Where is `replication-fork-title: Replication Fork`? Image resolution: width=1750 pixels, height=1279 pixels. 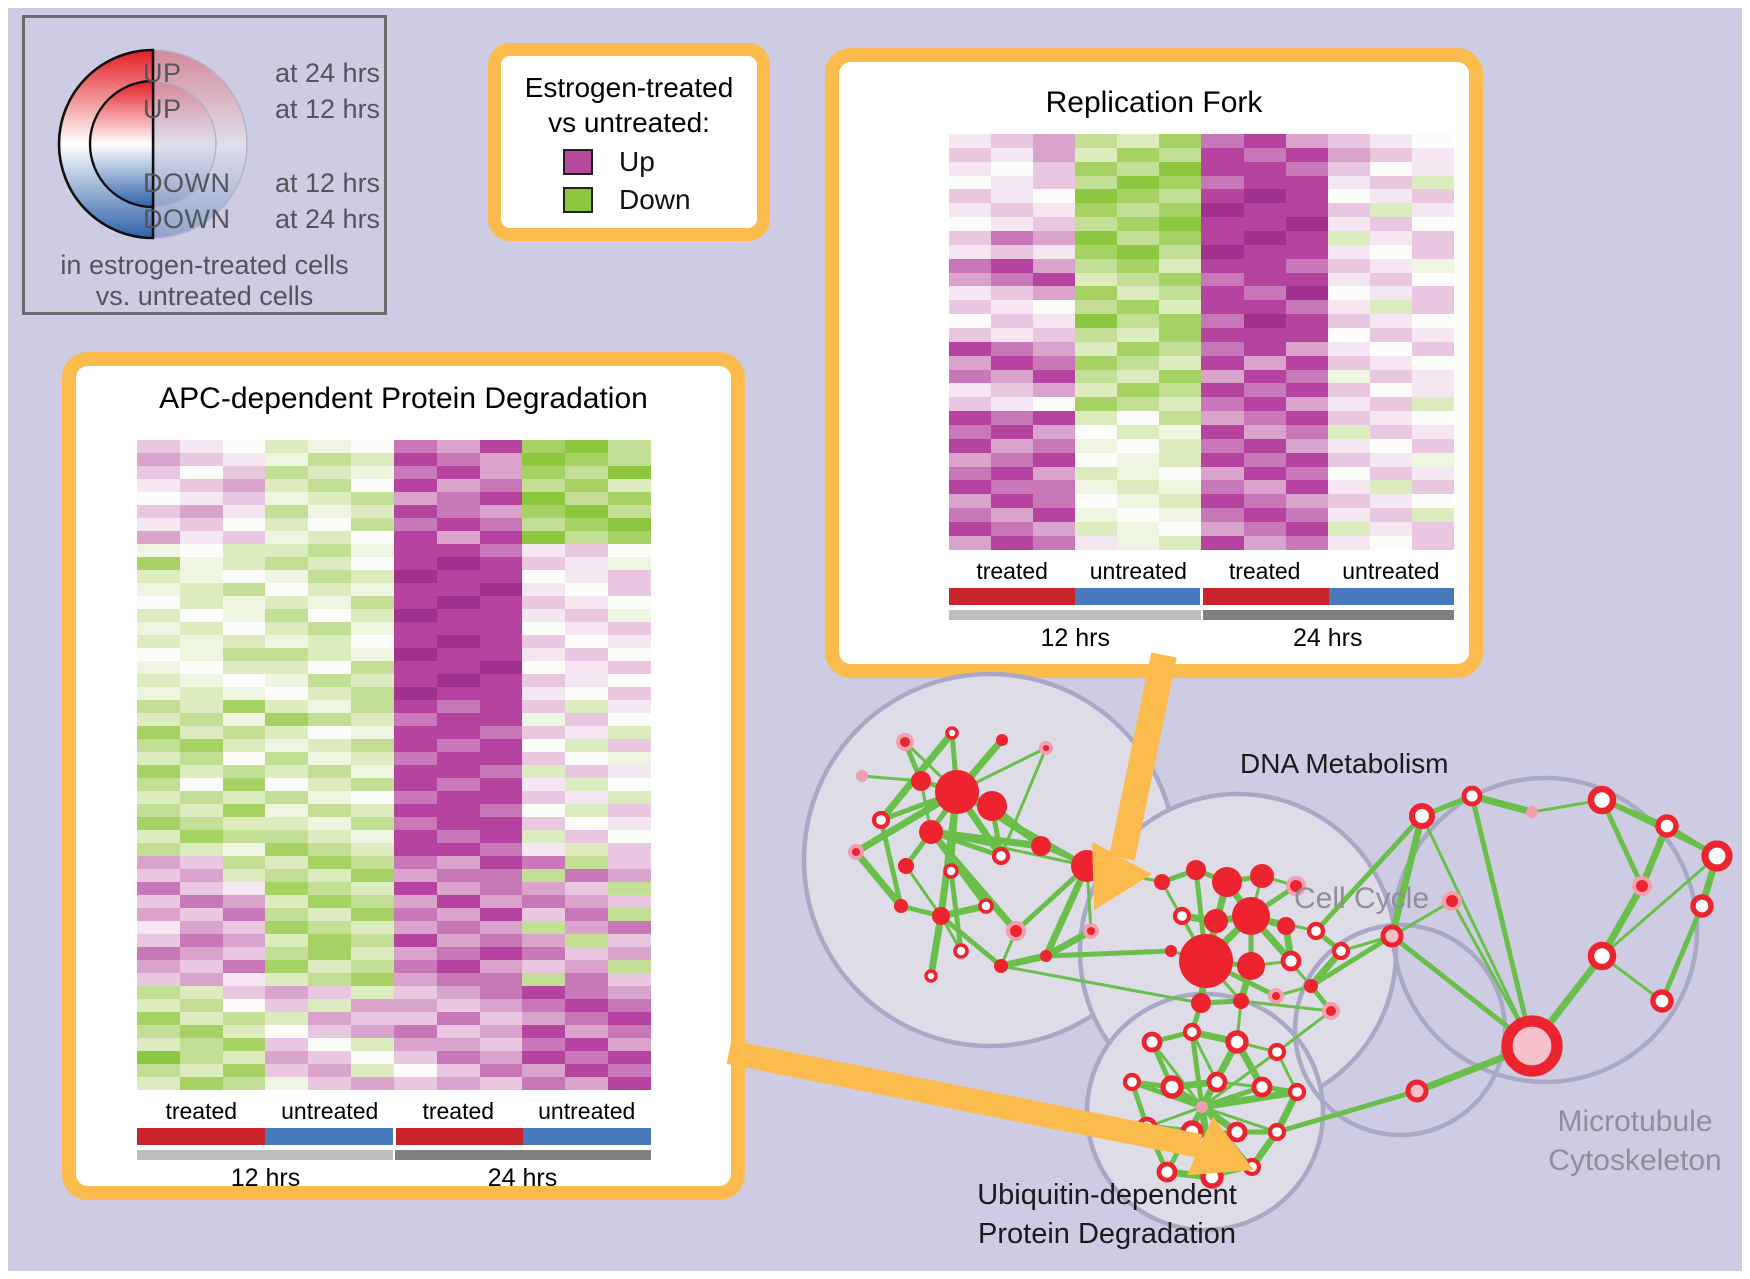
replication-fork-title: Replication Fork is located at coordinates (1154, 102).